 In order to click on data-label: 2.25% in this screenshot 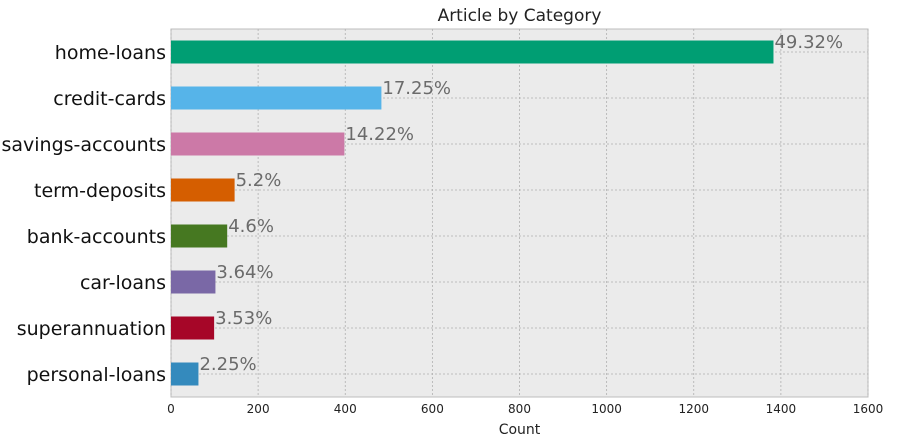, I will do `click(227, 364)`.